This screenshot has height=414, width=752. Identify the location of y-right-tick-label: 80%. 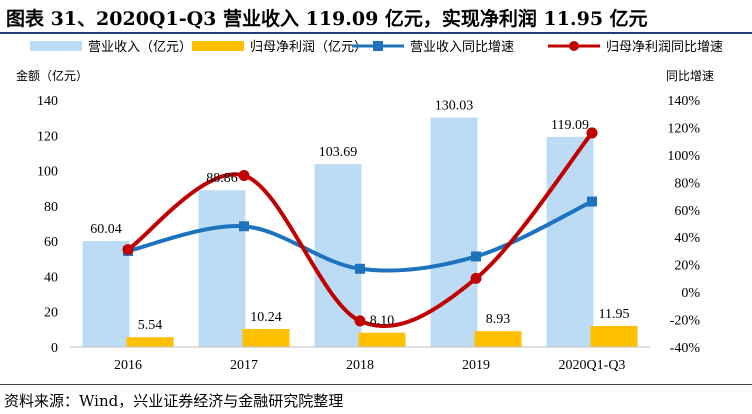
(687, 183).